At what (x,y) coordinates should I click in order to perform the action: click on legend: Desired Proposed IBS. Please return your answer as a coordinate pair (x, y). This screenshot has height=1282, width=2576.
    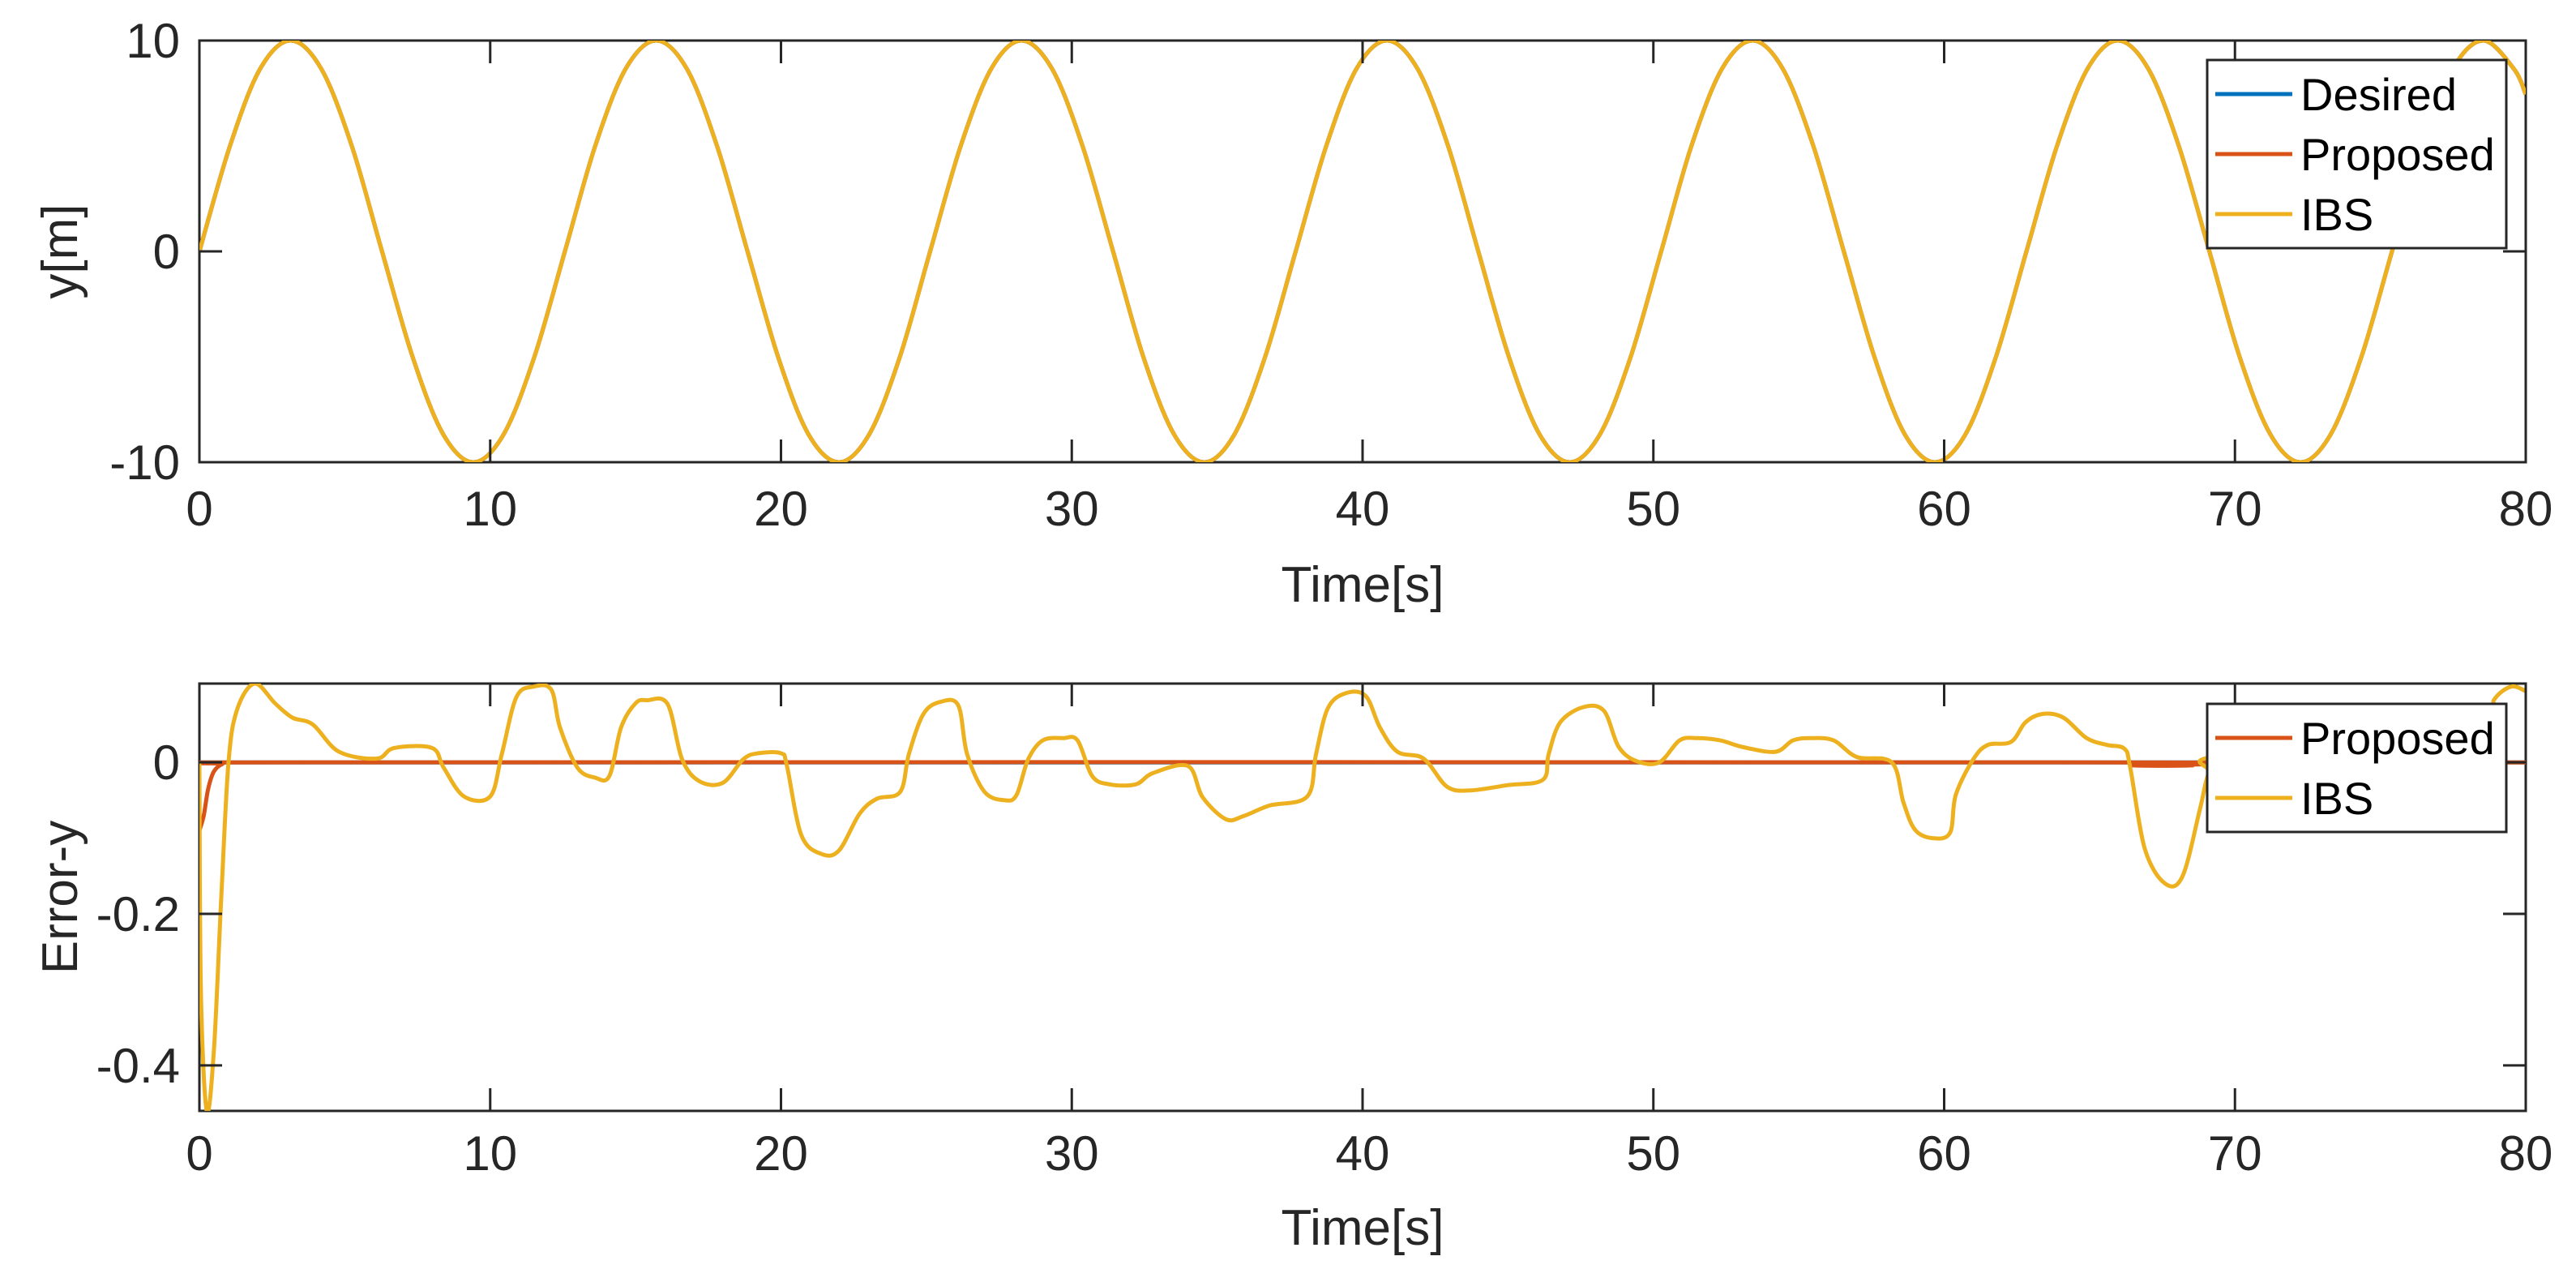
    Looking at the image, I should click on (2357, 154).